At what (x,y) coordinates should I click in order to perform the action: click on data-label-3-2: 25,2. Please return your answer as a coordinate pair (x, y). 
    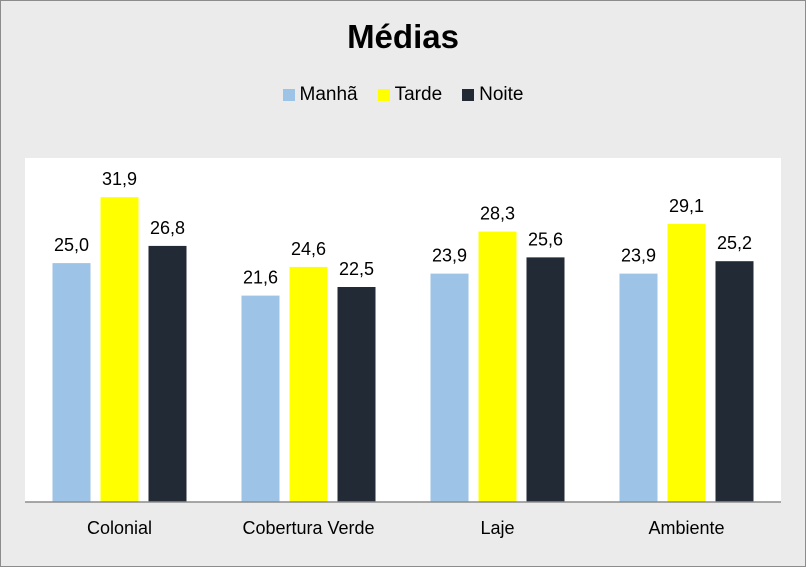
    Looking at the image, I should click on (734, 243).